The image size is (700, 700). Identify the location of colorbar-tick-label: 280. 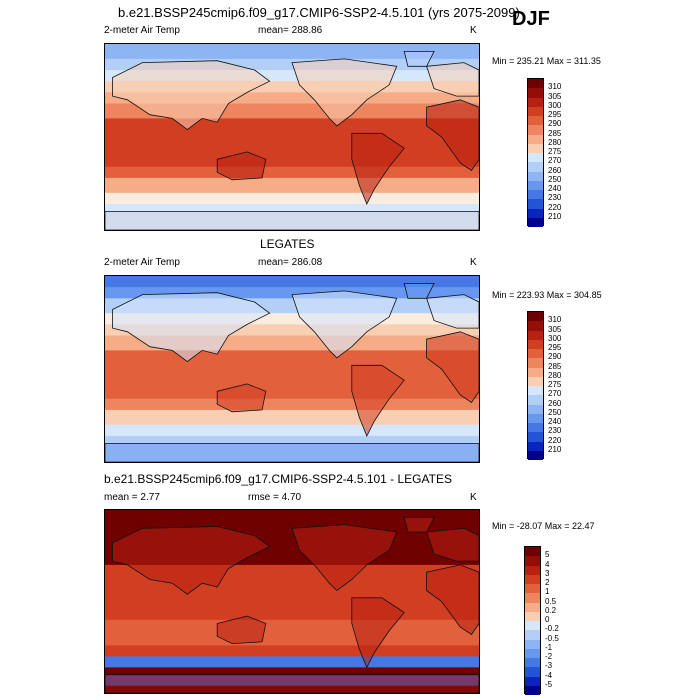
(555, 375).